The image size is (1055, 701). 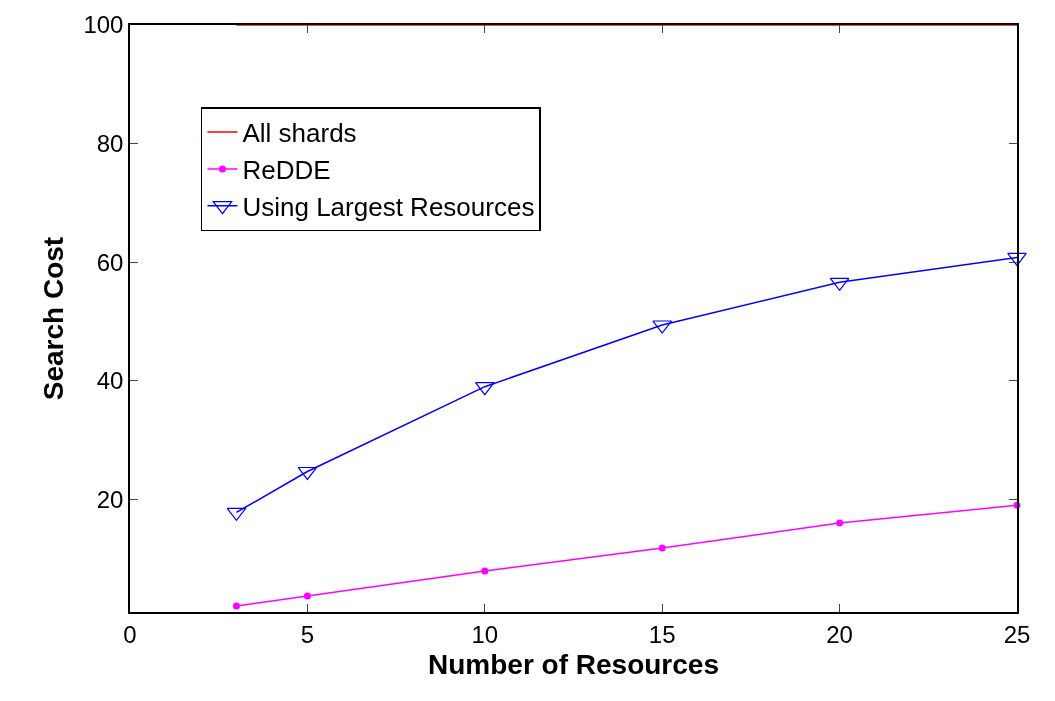 What do you see at coordinates (388, 206) in the screenshot?
I see `legend-label: Using Largest Resources` at bounding box center [388, 206].